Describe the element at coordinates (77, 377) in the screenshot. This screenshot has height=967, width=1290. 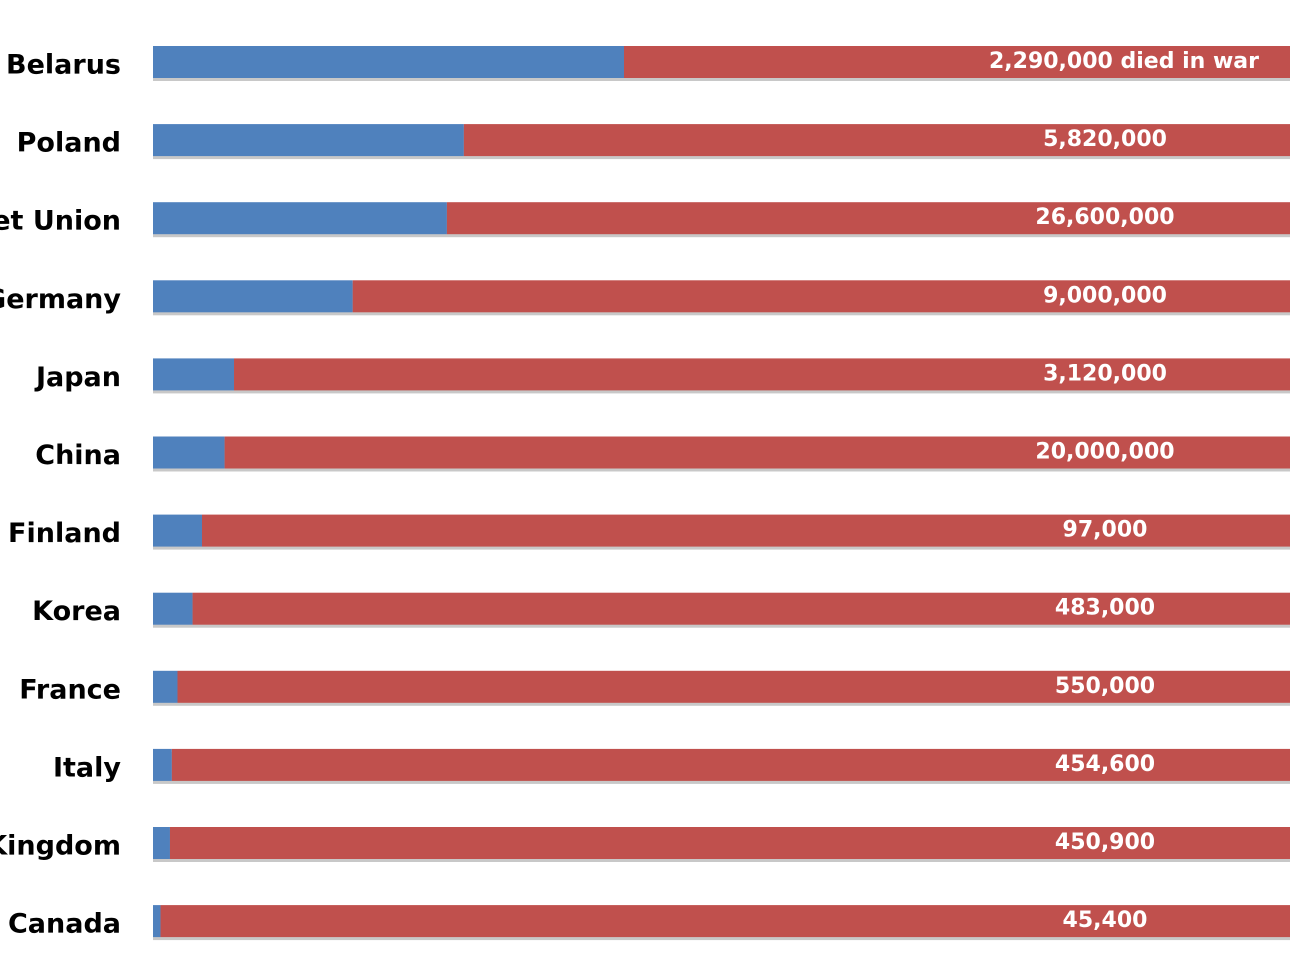
I see `category-label: Japan` at that location.